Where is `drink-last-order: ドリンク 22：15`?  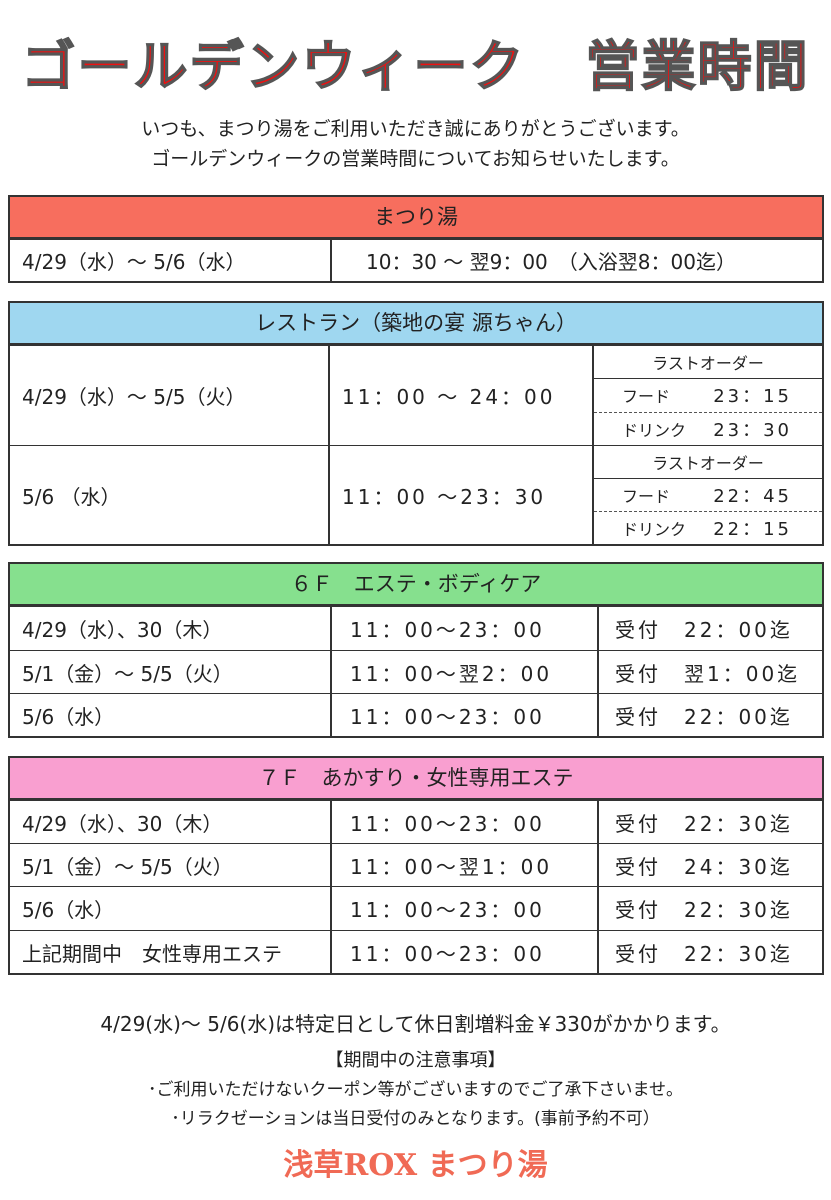 drink-last-order: ドリンク 22：15 is located at coordinates (708, 528).